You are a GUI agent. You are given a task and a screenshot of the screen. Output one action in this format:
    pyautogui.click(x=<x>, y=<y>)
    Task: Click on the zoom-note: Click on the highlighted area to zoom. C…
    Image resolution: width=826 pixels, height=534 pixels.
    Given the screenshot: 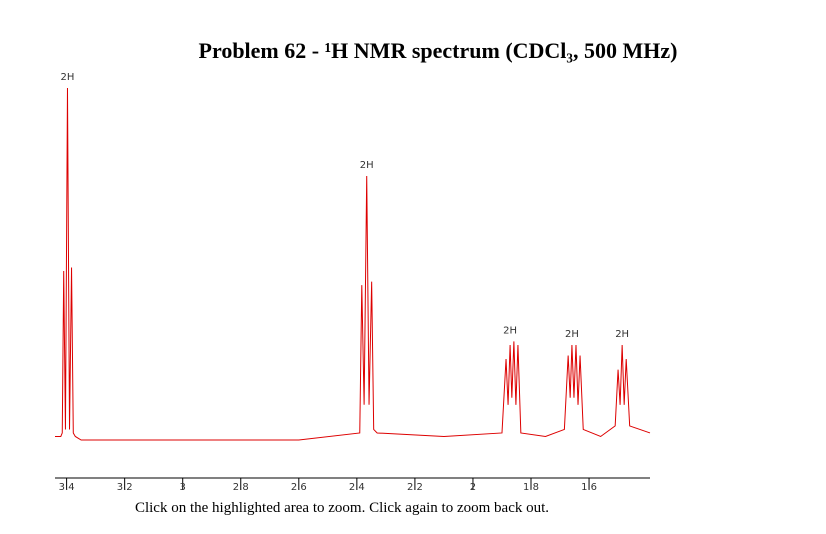 What is the action you would take?
    pyautogui.click(x=342, y=508)
    